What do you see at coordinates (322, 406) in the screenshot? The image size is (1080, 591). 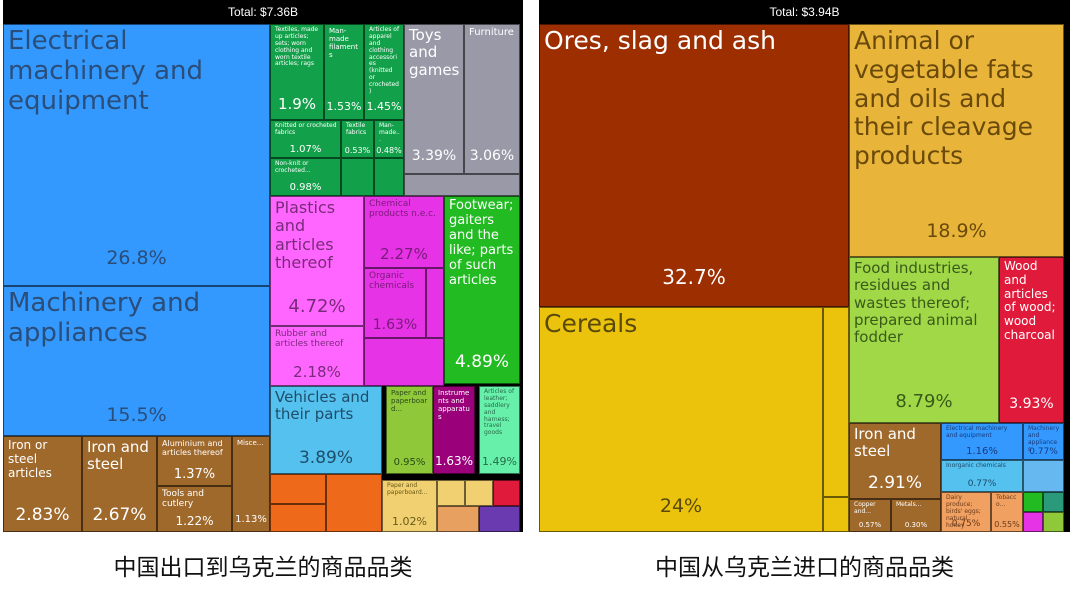 I see `treemap-tile-label: Vehicles and their parts` at bounding box center [322, 406].